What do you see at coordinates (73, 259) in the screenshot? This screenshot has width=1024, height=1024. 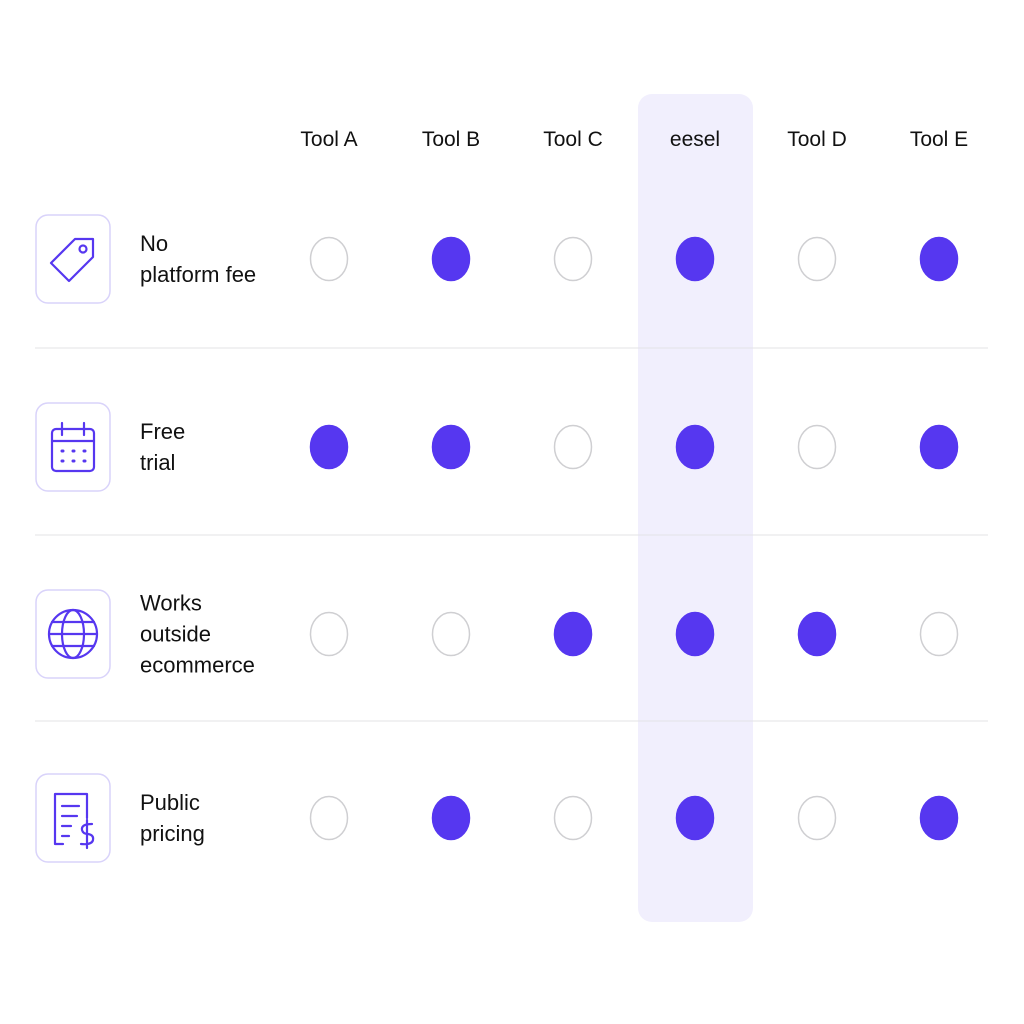 I see `tag-icon` at bounding box center [73, 259].